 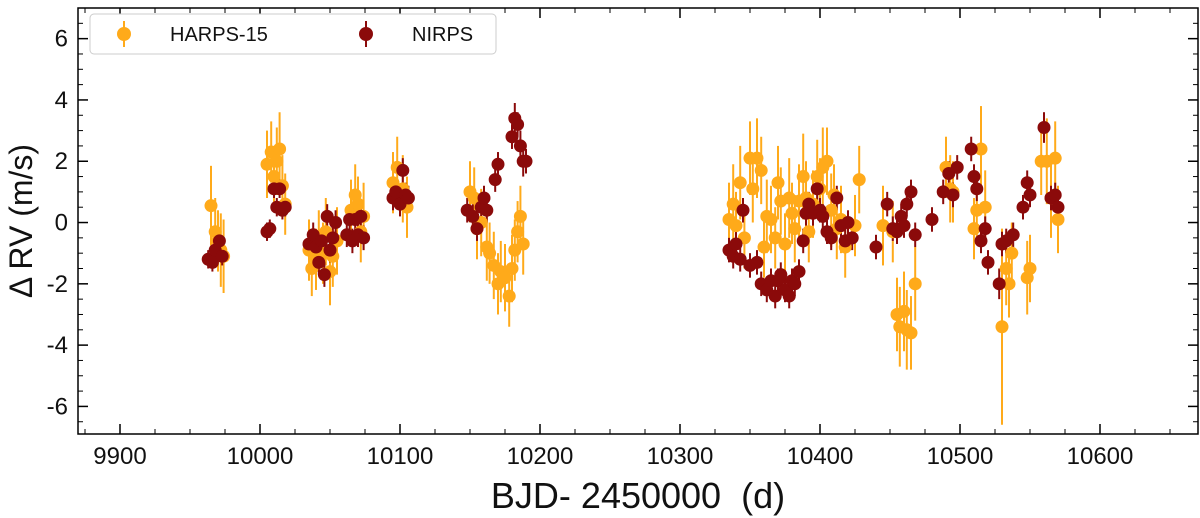 I want to click on x-tick-label: 10200, so click(x=540, y=456).